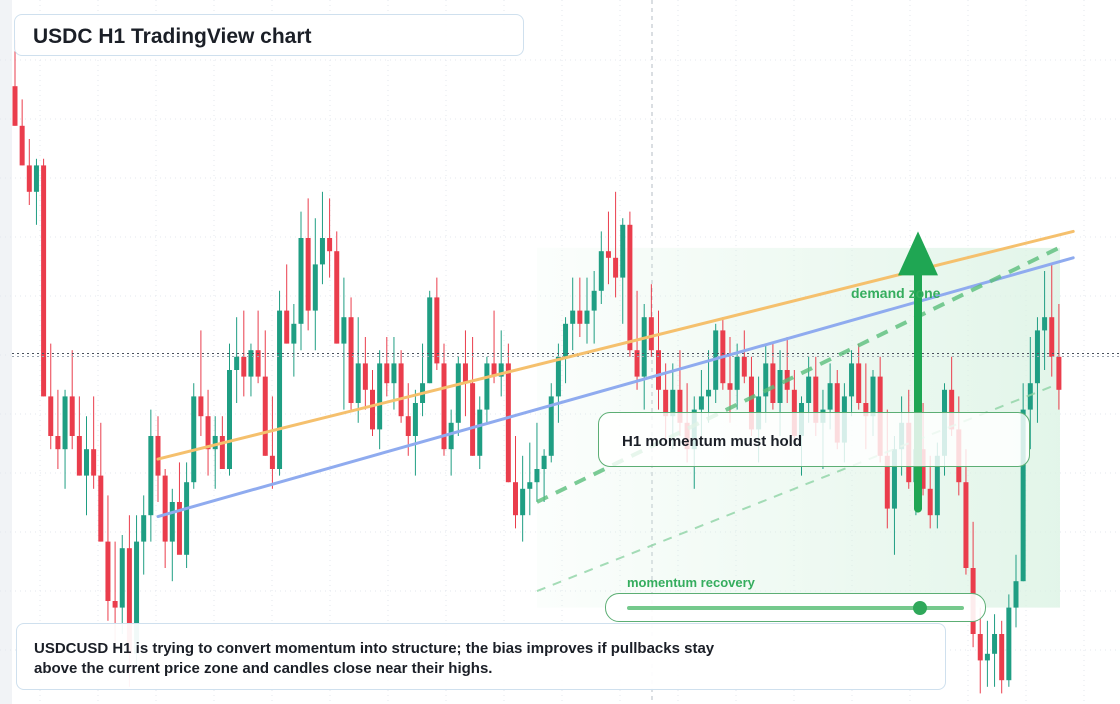 The image size is (1120, 704). I want to click on momentum-callout: H1 momentum must hold, so click(814, 439).